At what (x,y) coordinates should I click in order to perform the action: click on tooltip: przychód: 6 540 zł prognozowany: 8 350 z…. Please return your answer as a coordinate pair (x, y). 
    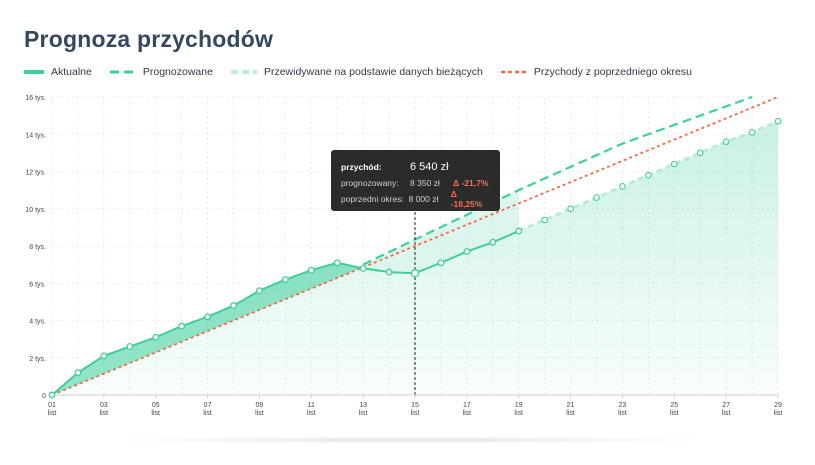
    Looking at the image, I should click on (415, 180).